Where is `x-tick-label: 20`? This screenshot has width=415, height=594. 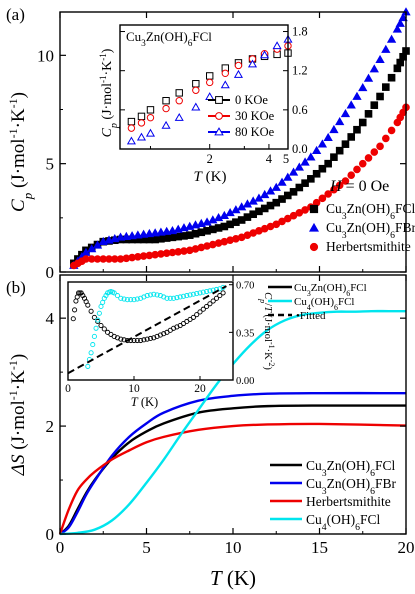 x-tick-label: 20 is located at coordinates (406, 547).